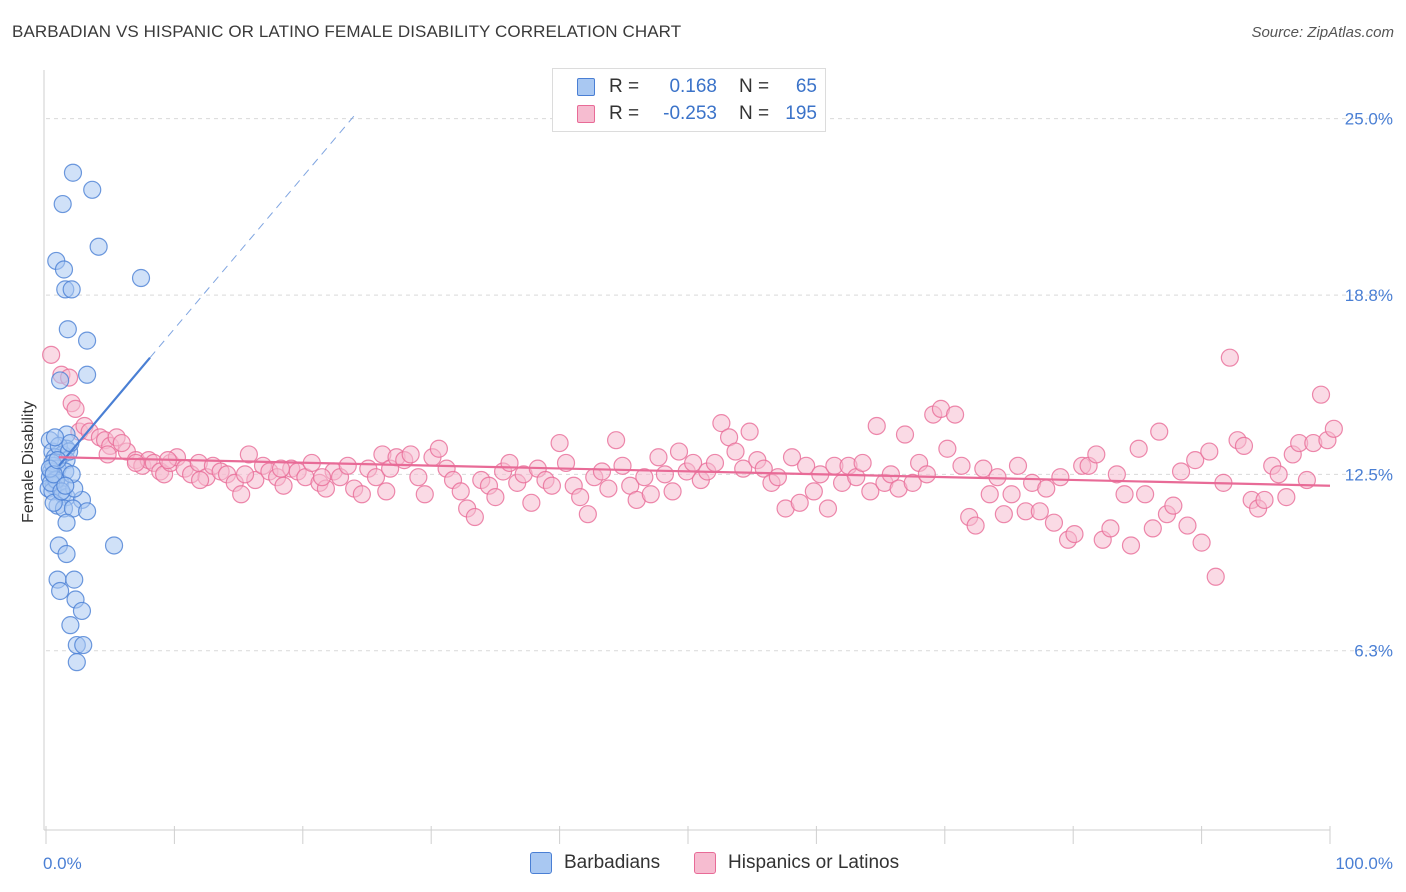 This screenshot has width=1406, height=892. Describe the element at coordinates (541, 863) in the screenshot. I see `legend-swatch-blue` at that location.